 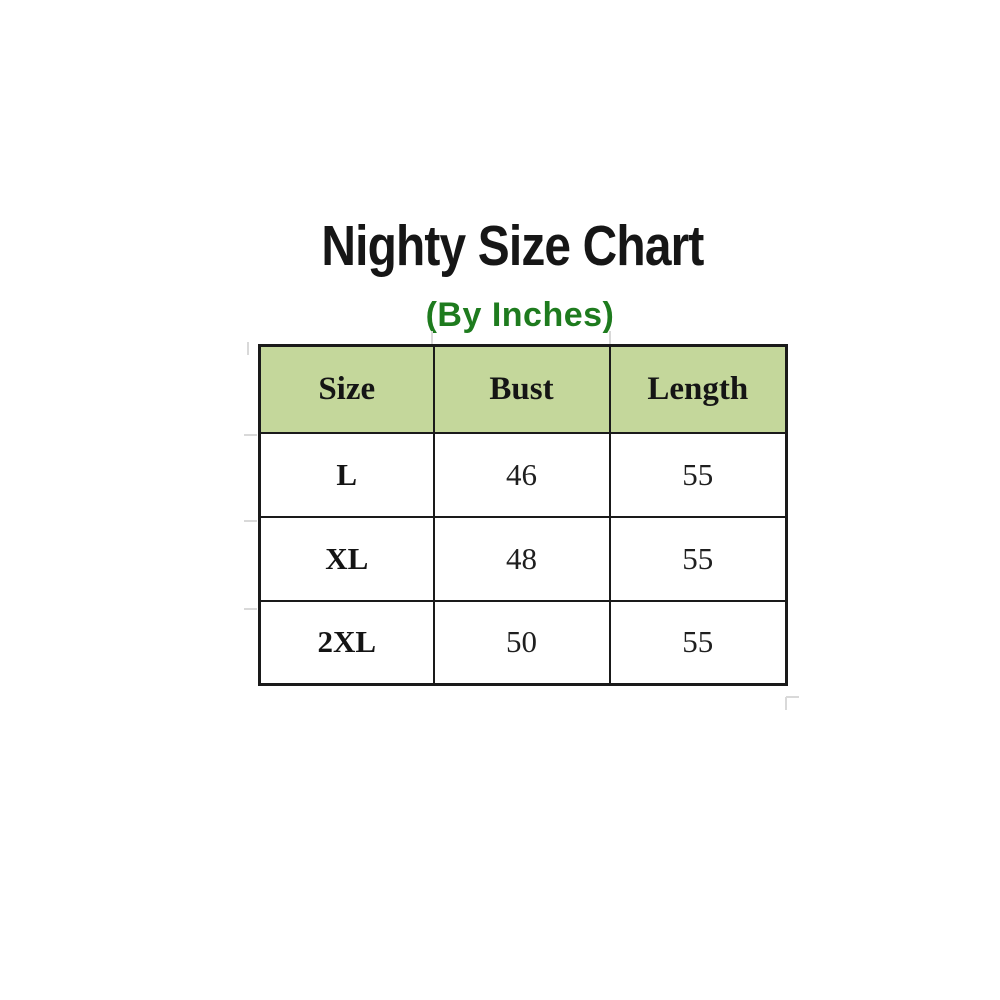 I want to click on table-header-row: Size Bust Length, so click(x=523, y=389).